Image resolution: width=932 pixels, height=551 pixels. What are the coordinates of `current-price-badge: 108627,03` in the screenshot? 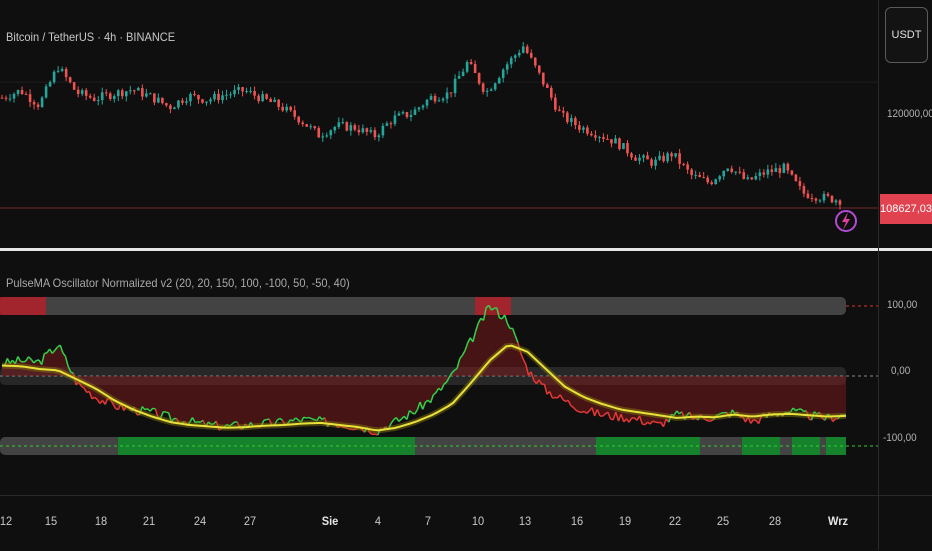 It's located at (906, 209).